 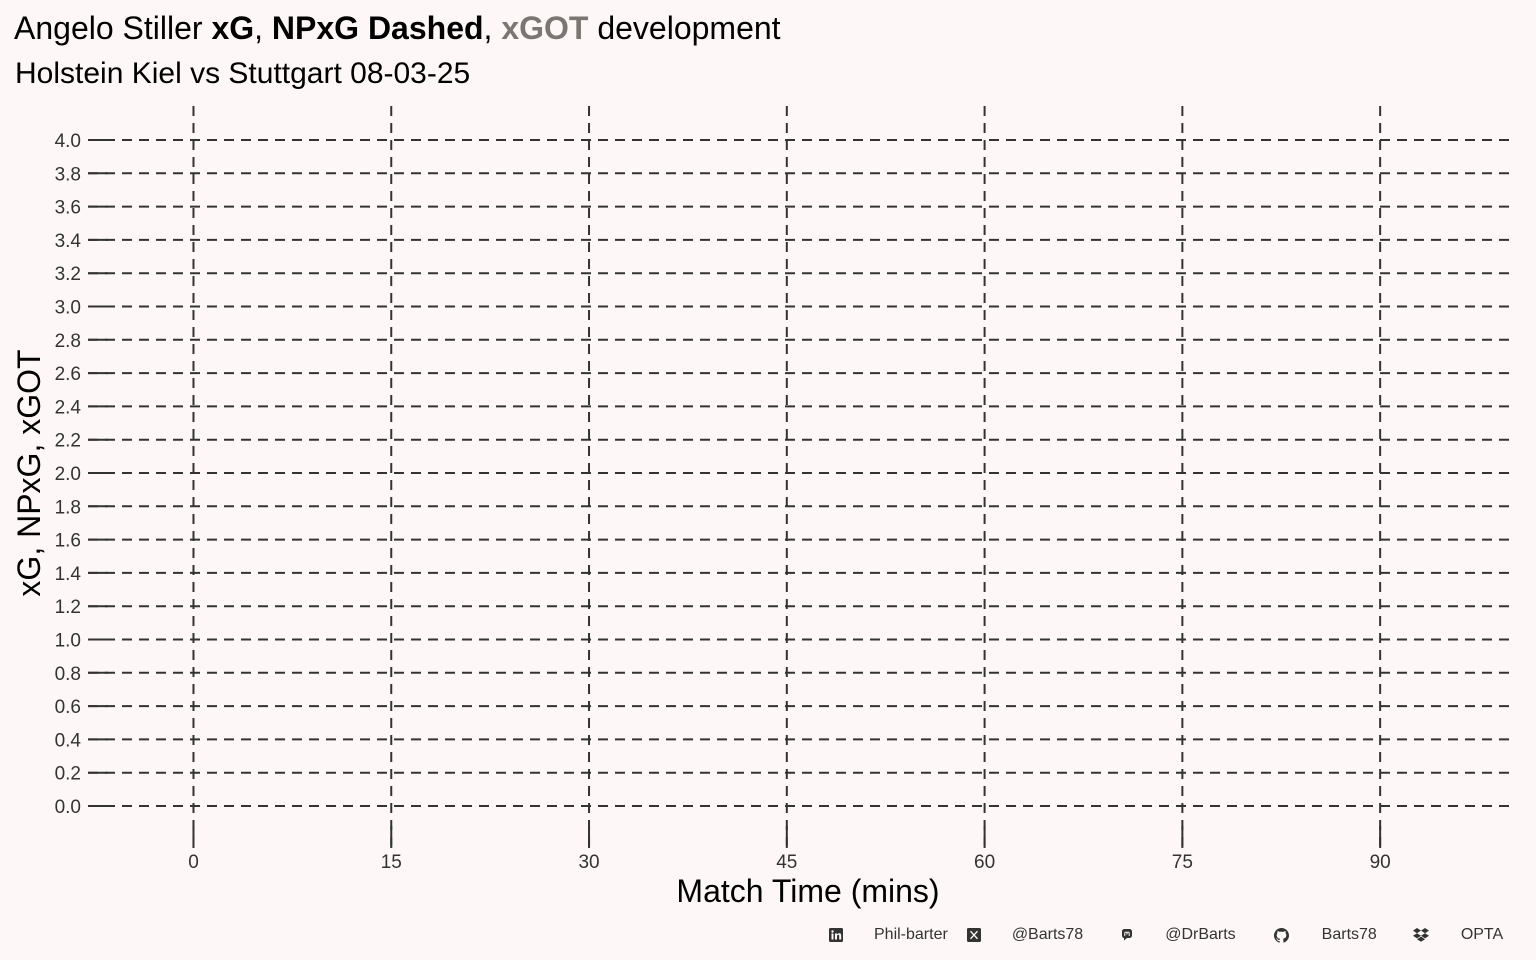 I want to click on x-axis-label: Match Time (mins), so click(x=807, y=891).